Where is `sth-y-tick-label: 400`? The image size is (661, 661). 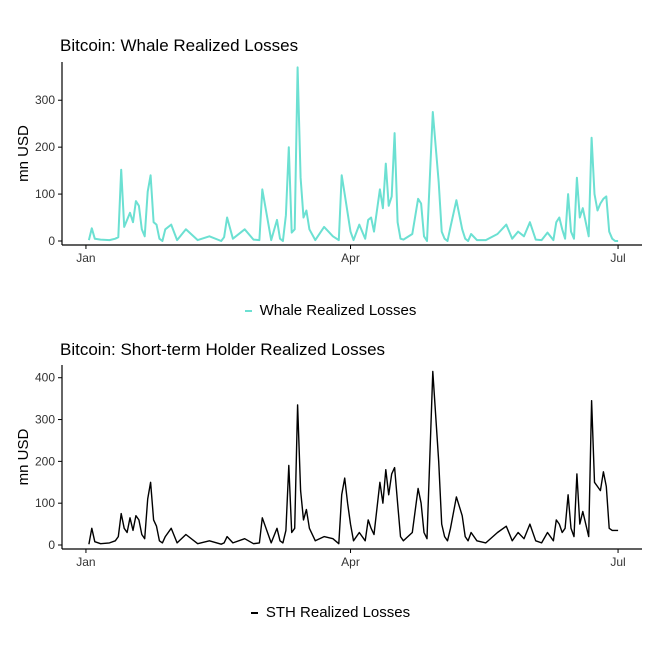 sth-y-tick-label: 400 is located at coordinates (45, 378).